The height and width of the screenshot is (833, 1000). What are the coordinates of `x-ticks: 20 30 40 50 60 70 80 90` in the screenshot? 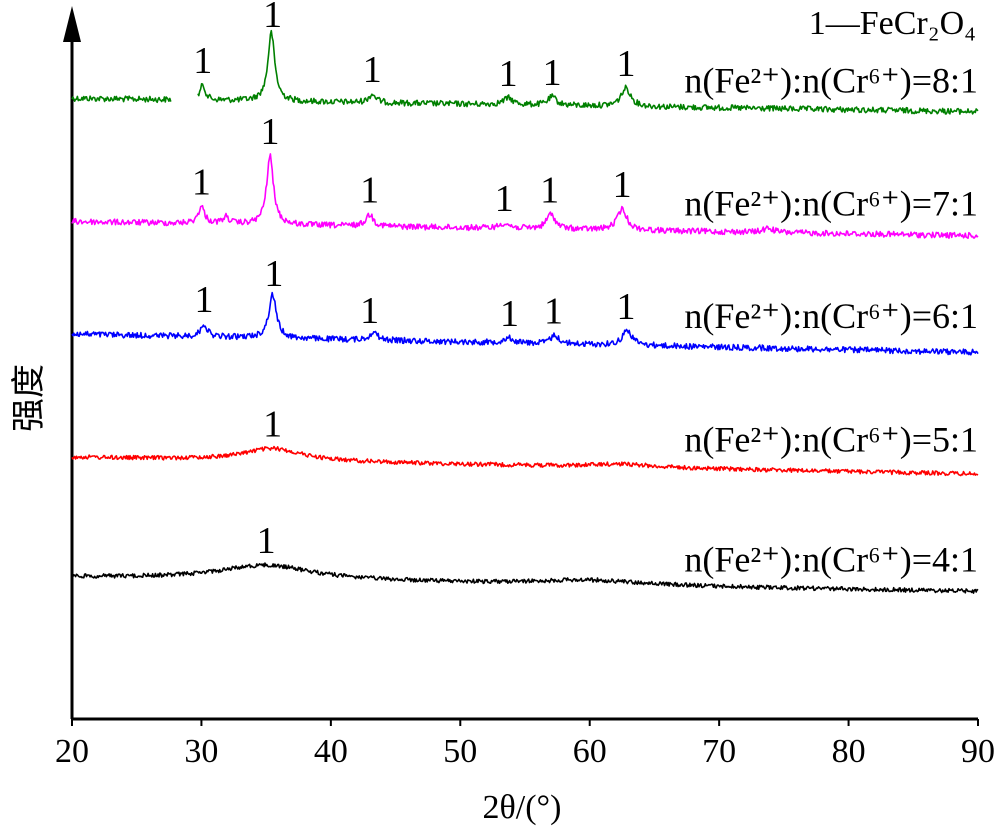 It's located at (525, 744).